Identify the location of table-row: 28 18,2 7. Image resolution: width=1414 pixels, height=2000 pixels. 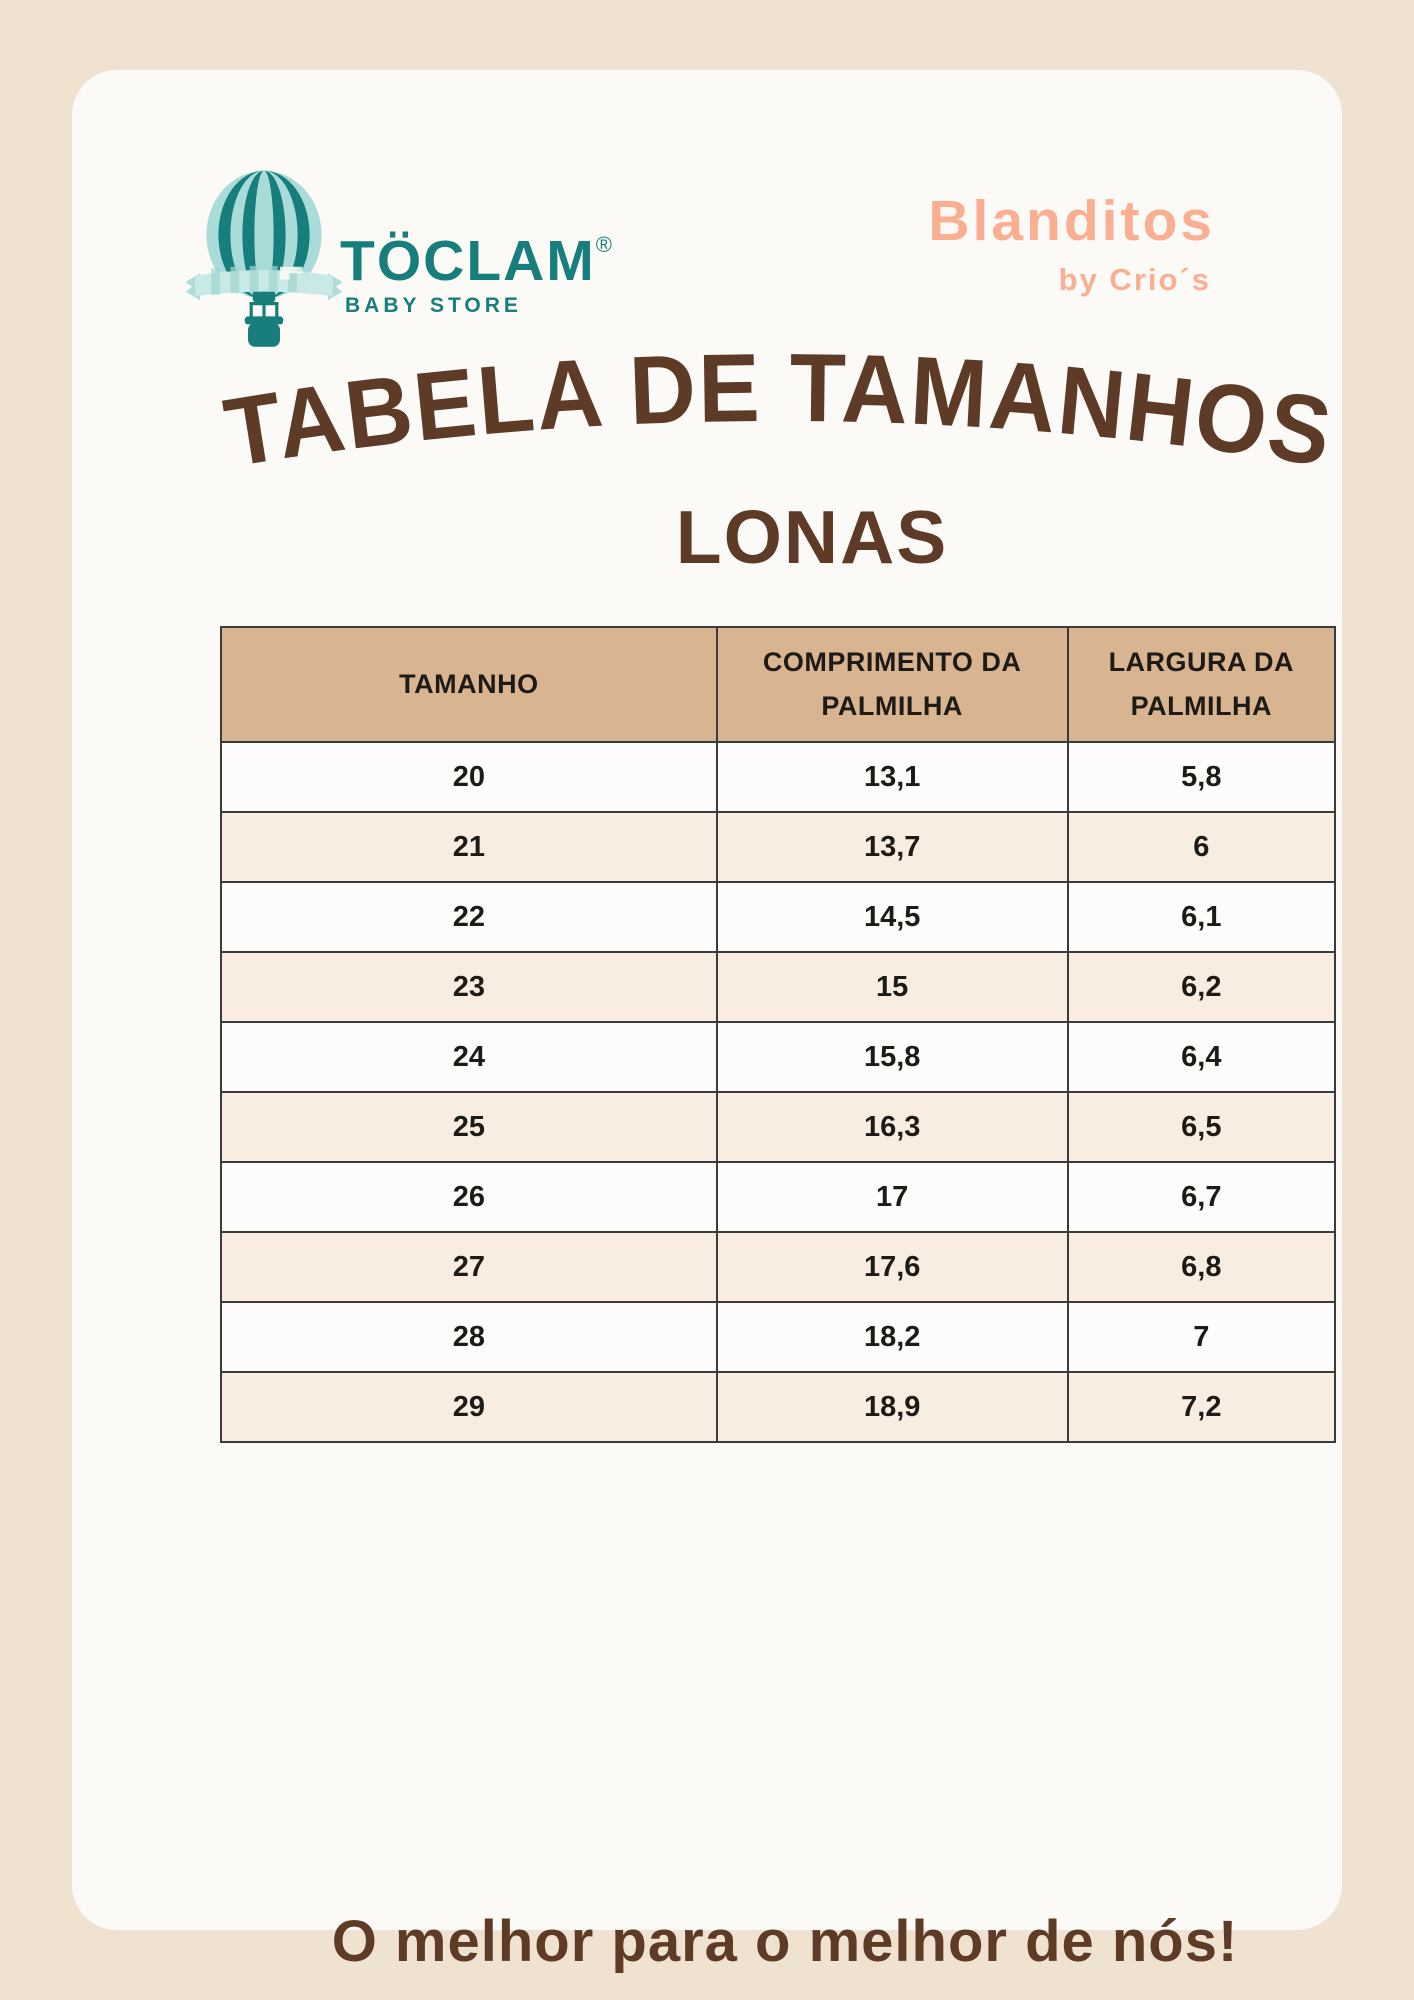
(778, 1337).